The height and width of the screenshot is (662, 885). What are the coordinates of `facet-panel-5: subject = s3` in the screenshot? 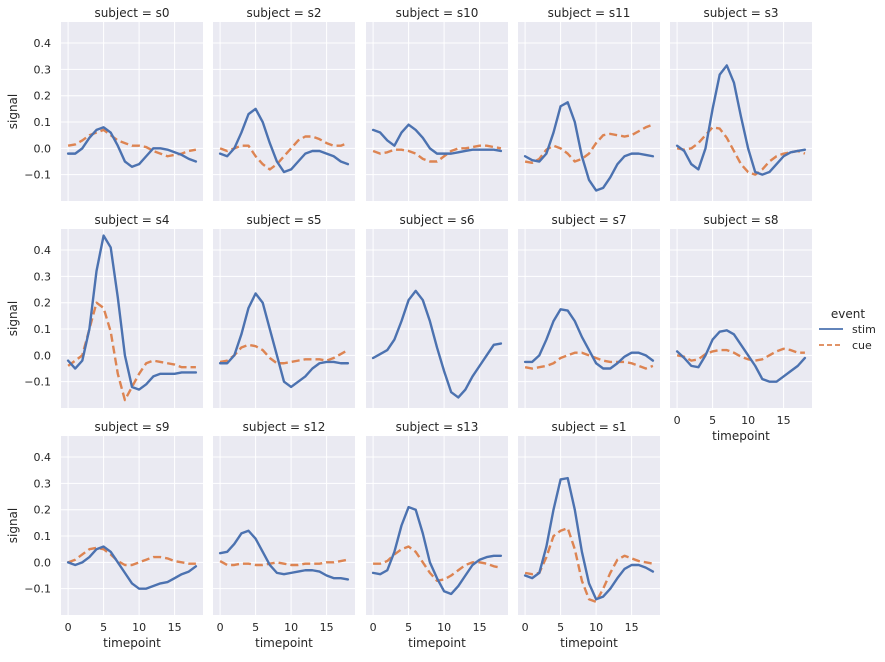 It's located at (741, 103).